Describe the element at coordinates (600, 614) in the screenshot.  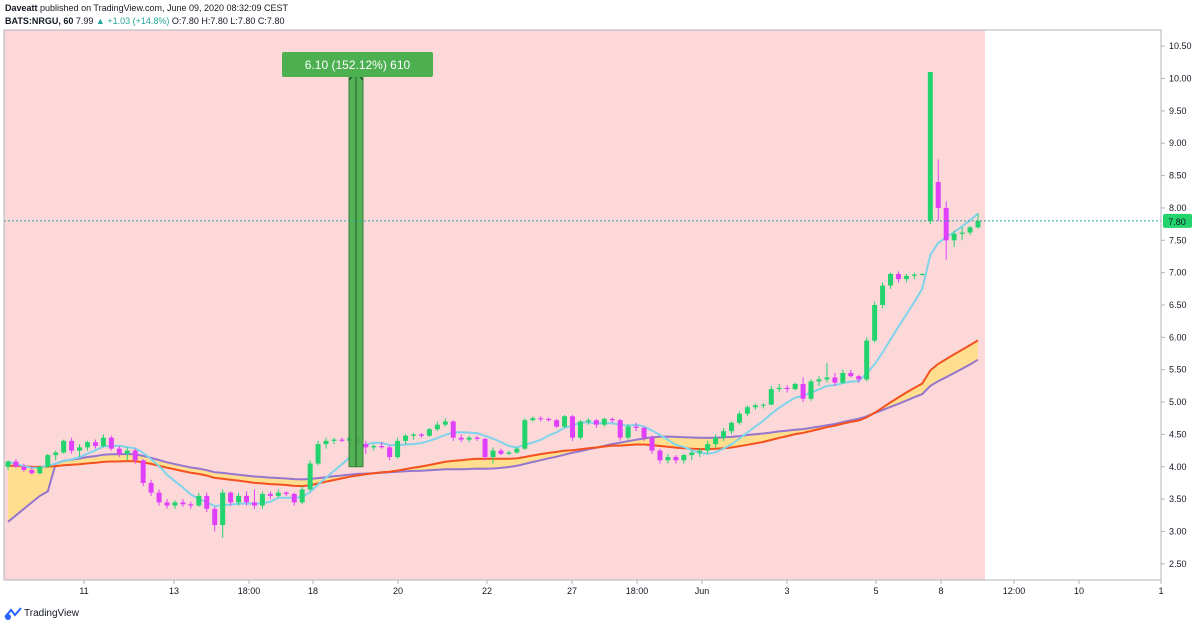
I see `footer: TradingView` at that location.